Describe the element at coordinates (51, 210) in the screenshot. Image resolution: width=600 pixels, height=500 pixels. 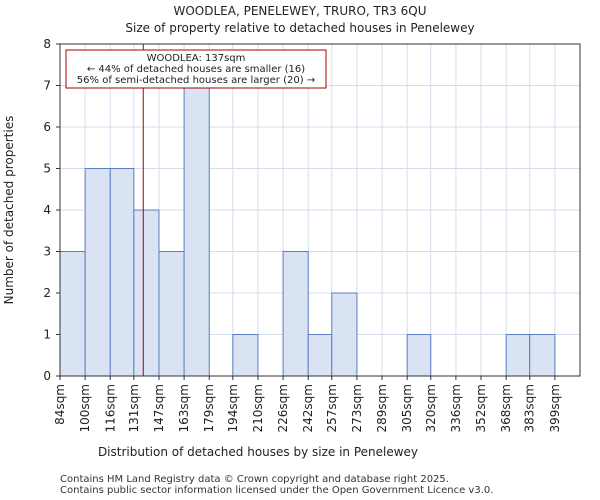
I see `y-axis-ticks: 0 1 2 3 4 5 6 7 8` at that location.